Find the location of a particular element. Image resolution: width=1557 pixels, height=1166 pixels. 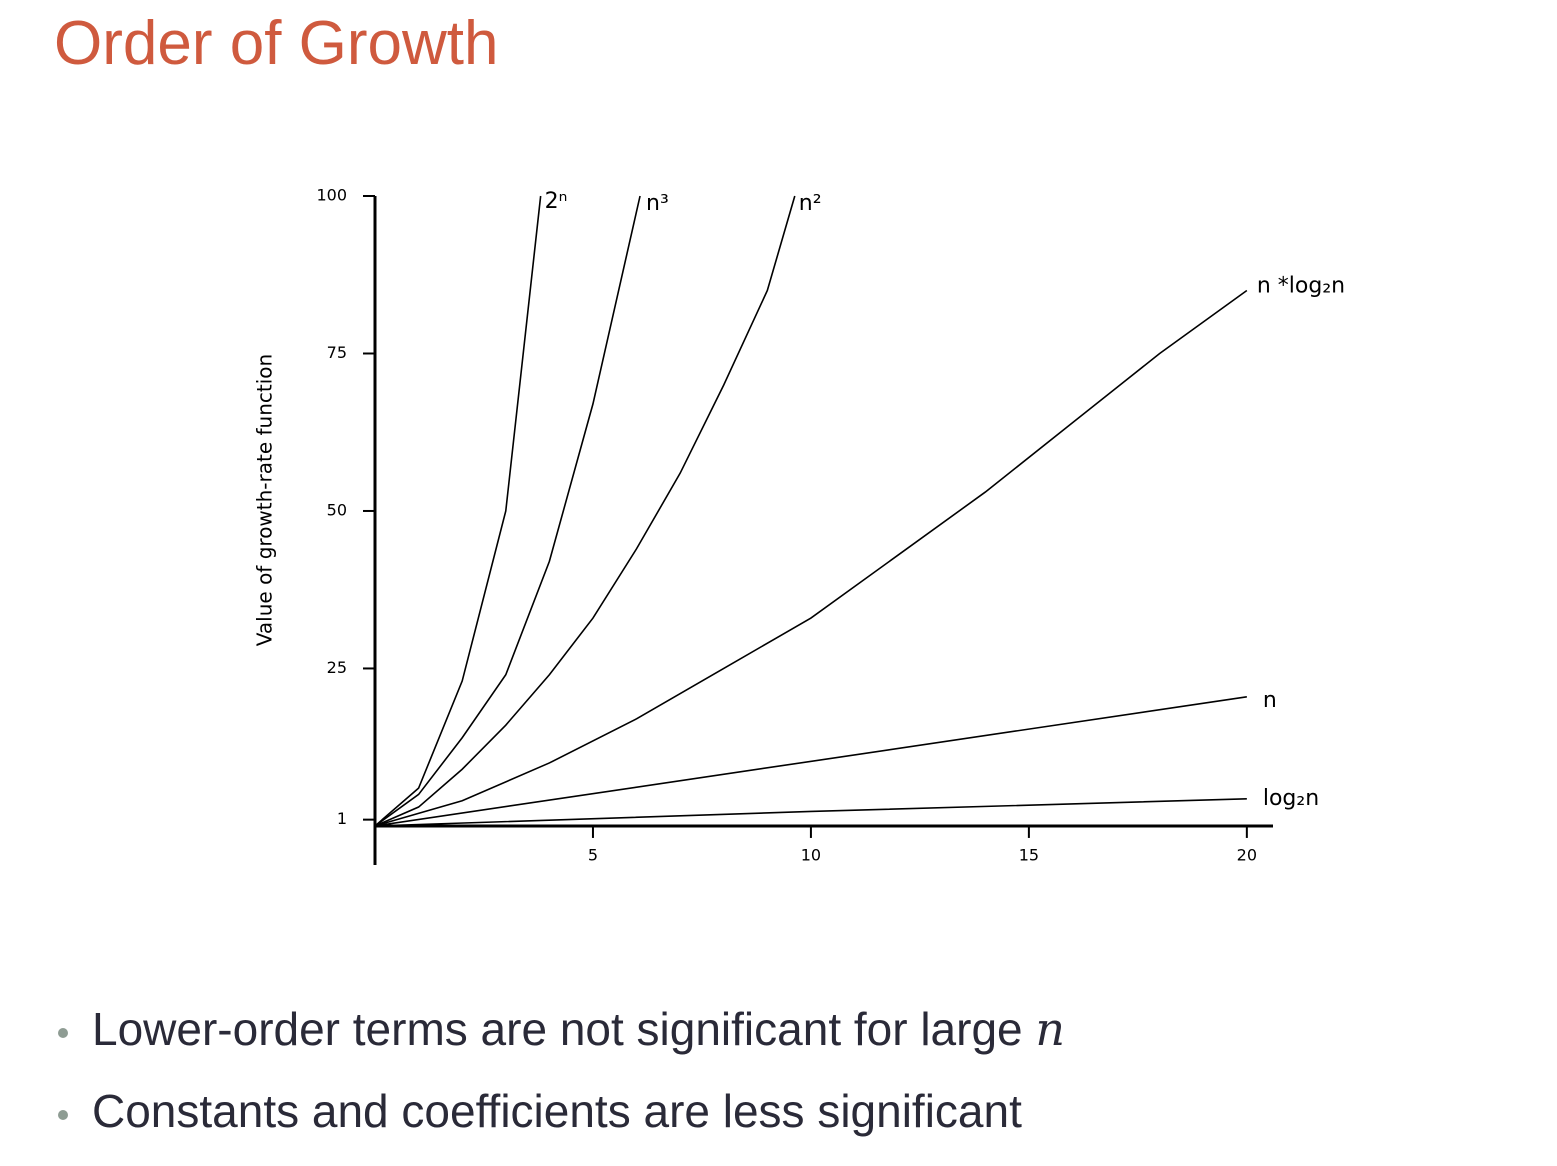

x-tick-label: 20 is located at coordinates (1247, 854).